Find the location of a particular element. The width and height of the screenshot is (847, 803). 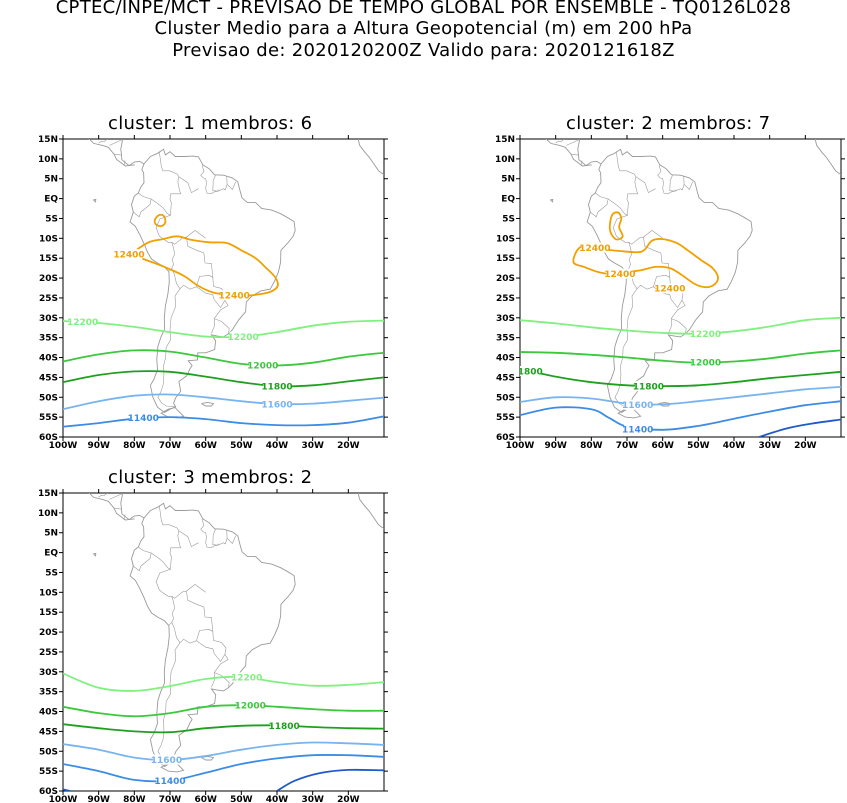

lat-tick-label: 30S is located at coordinates (48, 319).